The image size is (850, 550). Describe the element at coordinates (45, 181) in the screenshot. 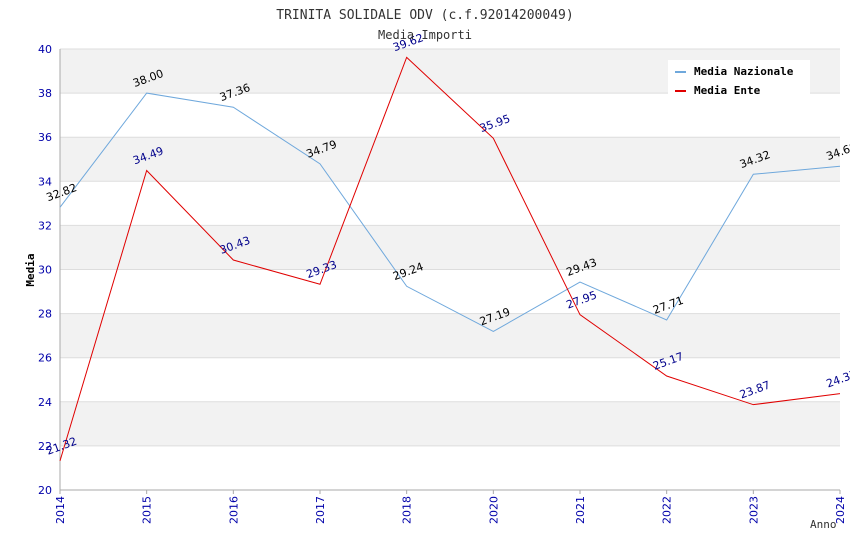

I see `y-tick-label: 34` at that location.